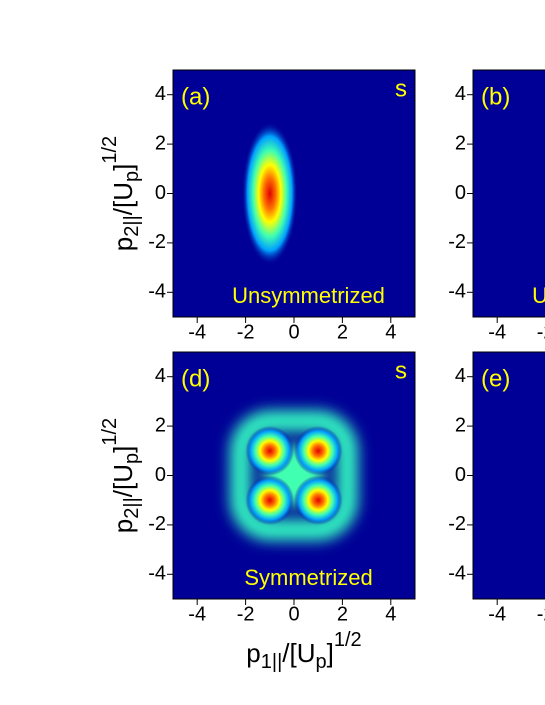 The width and height of the screenshot is (545, 705). I want to click on axis-label: p1||/[Up]1/2, so click(303, 651).